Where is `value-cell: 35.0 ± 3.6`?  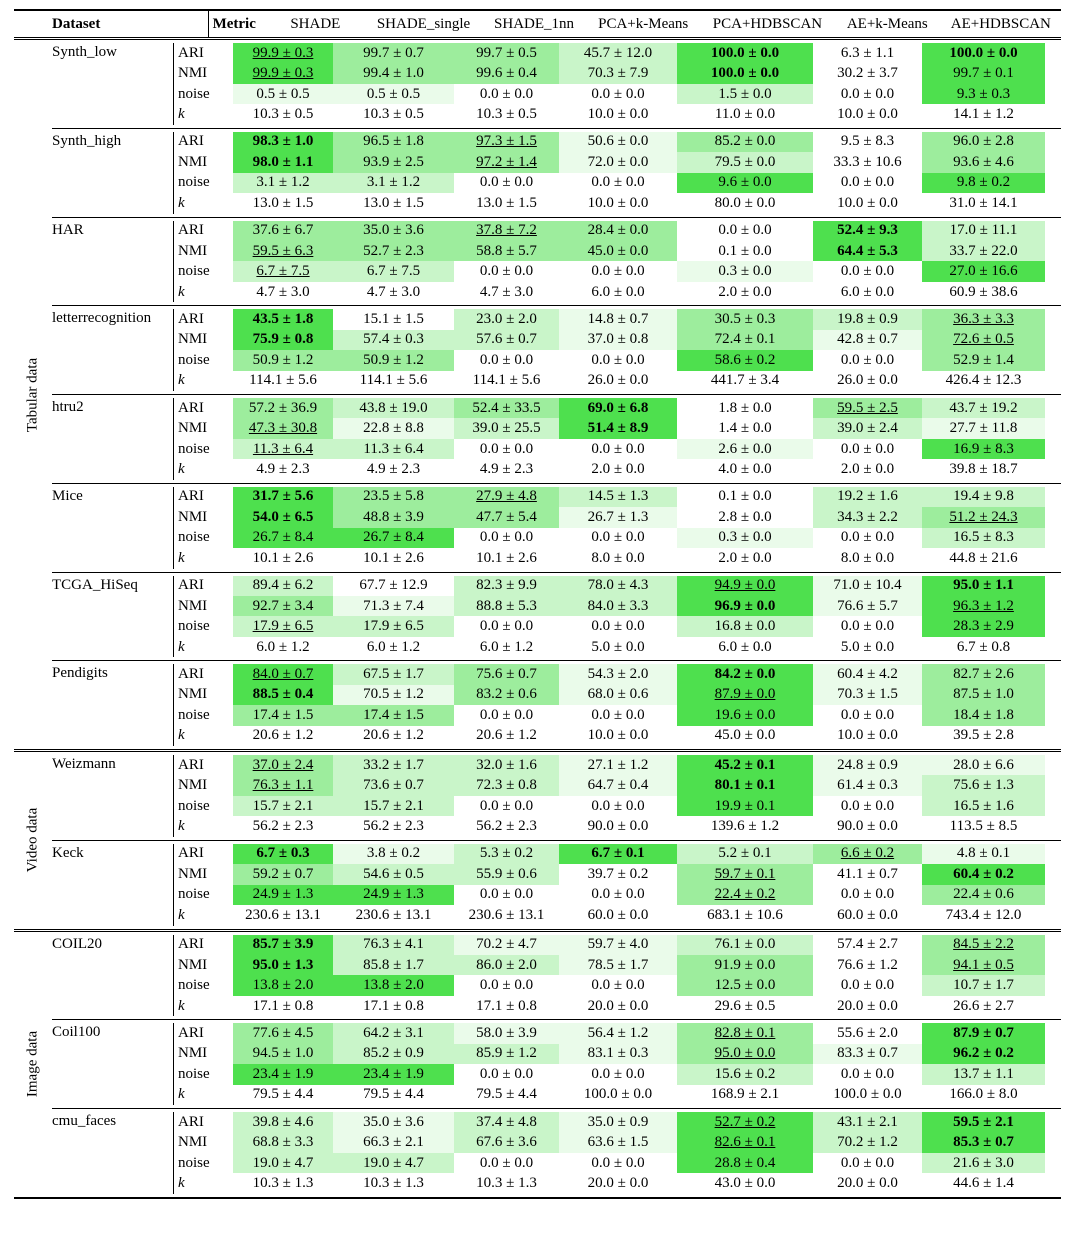 value-cell: 35.0 ± 3.6 is located at coordinates (393, 1122).